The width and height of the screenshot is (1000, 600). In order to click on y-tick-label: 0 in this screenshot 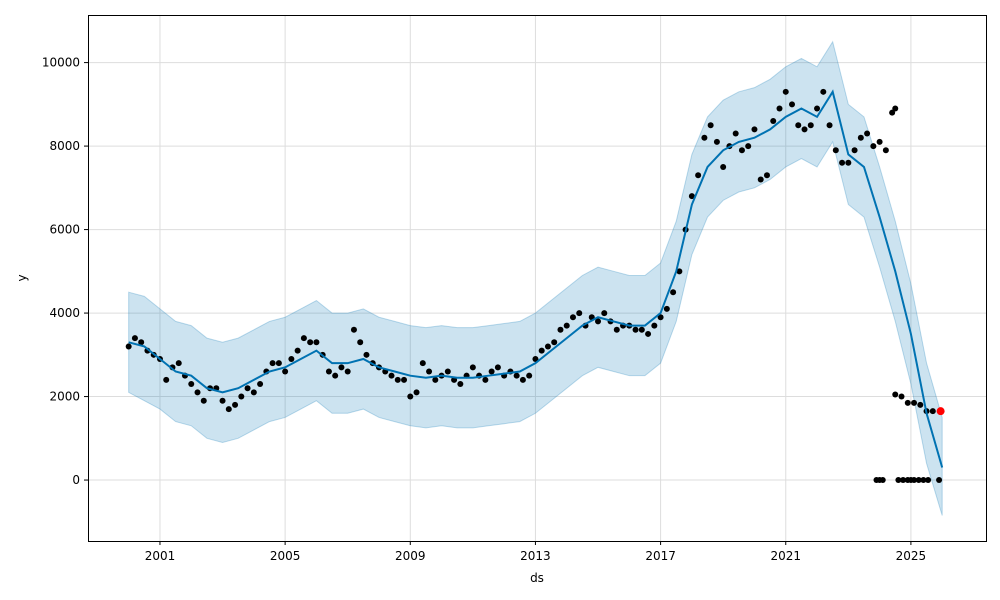, I will do `click(76, 480)`.